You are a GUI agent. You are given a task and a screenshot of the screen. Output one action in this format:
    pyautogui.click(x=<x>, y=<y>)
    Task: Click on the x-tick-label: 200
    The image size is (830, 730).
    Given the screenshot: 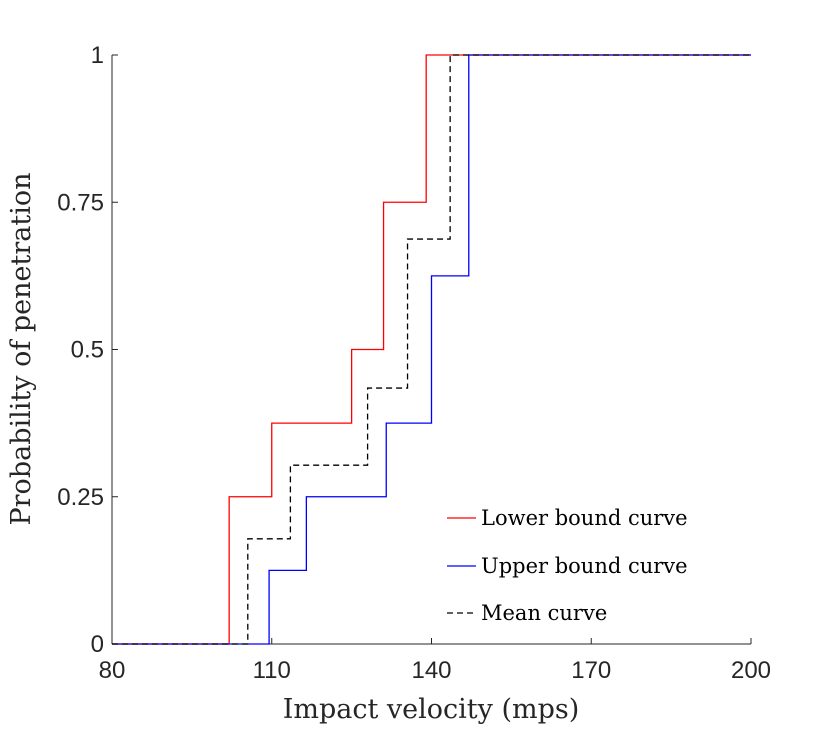 What is the action you would take?
    pyautogui.click(x=751, y=670)
    